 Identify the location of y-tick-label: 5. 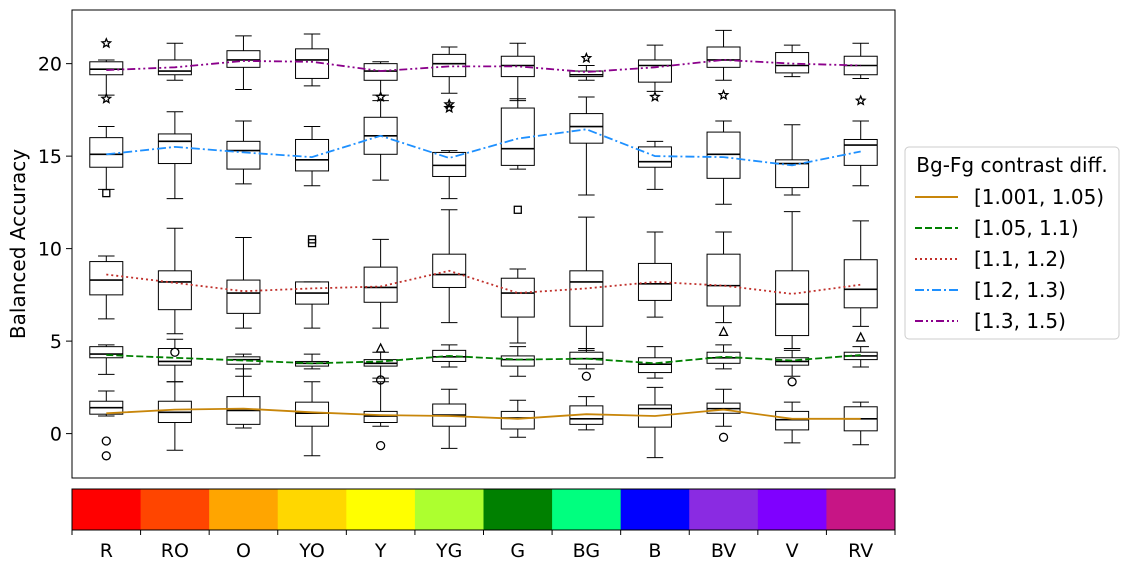
(56, 342).